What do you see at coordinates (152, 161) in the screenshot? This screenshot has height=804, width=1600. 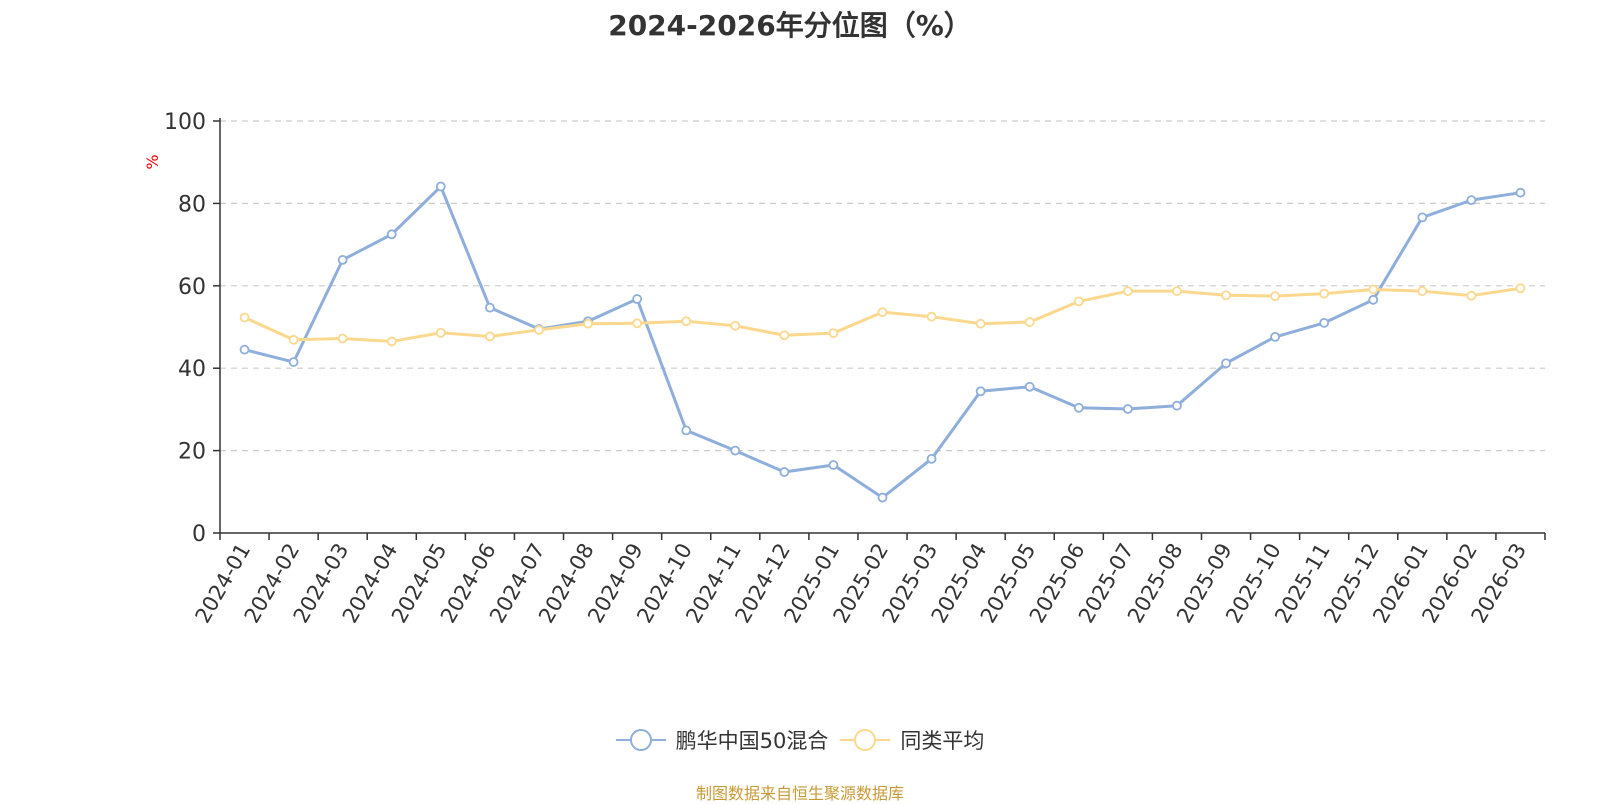 I see `y-axis-label: %` at bounding box center [152, 161].